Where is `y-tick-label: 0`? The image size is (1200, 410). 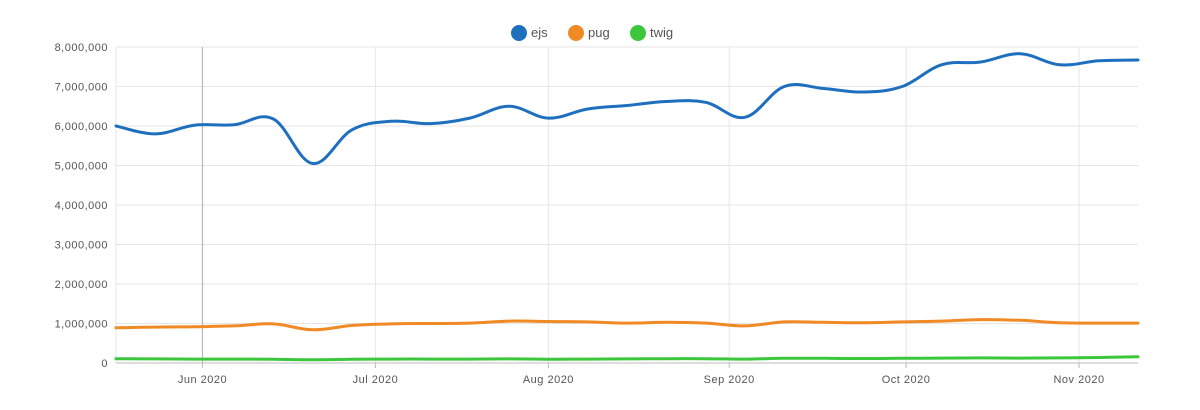
y-tick-label: 0 is located at coordinates (104, 364).